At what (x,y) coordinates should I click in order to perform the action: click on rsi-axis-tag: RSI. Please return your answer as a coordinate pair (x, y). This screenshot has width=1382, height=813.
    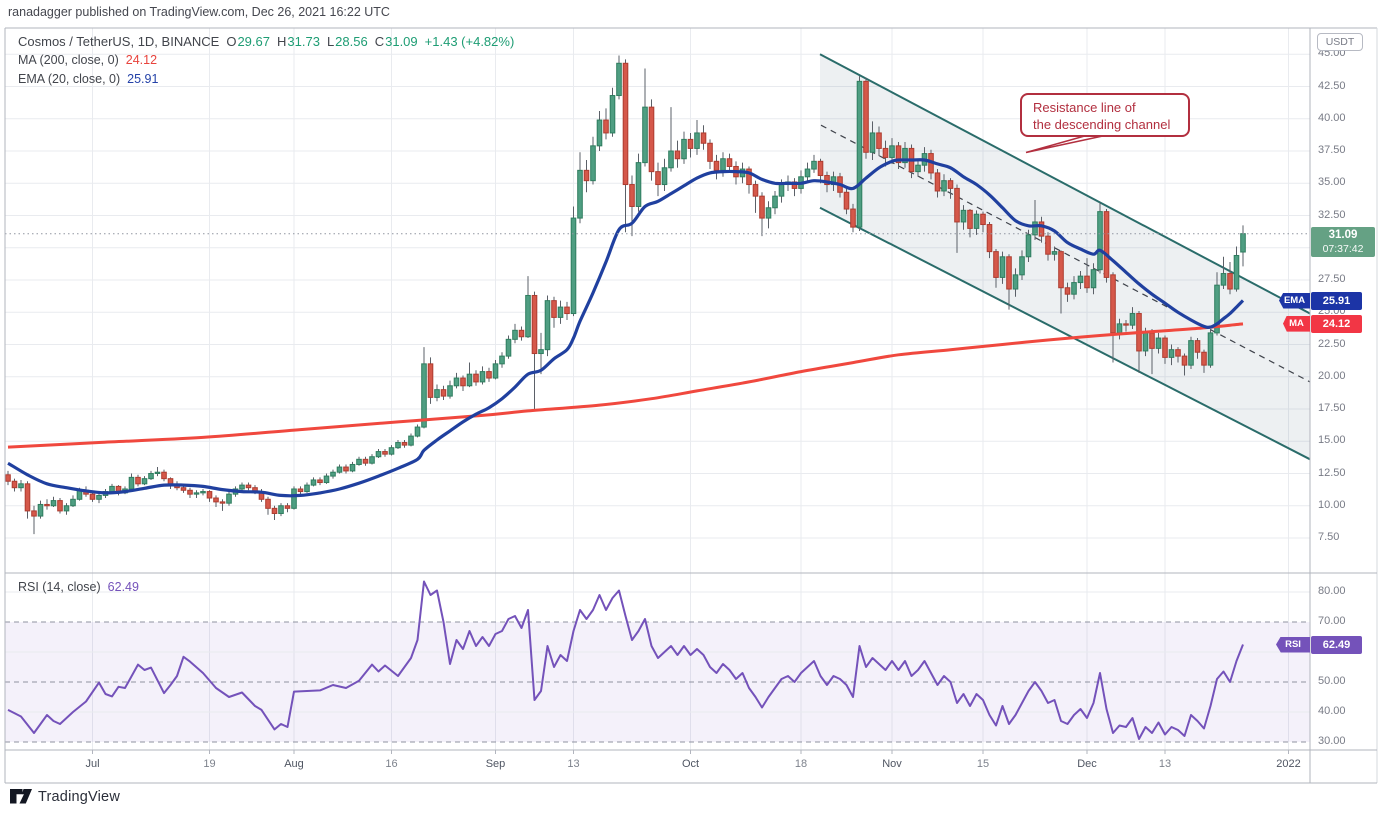
    Looking at the image, I should click on (1293, 644).